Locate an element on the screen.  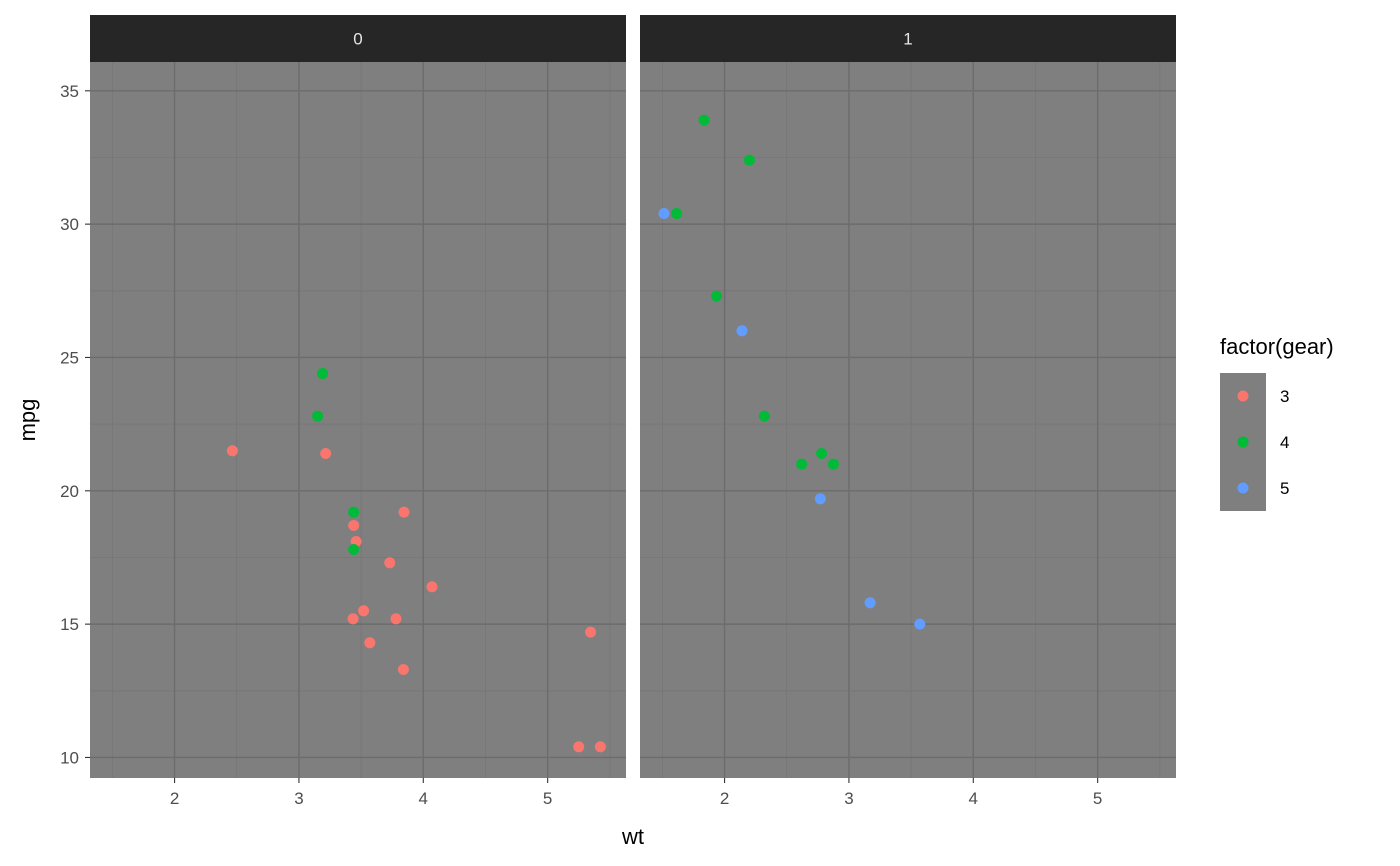
facet-strip-label: 0 is located at coordinates (357, 39).